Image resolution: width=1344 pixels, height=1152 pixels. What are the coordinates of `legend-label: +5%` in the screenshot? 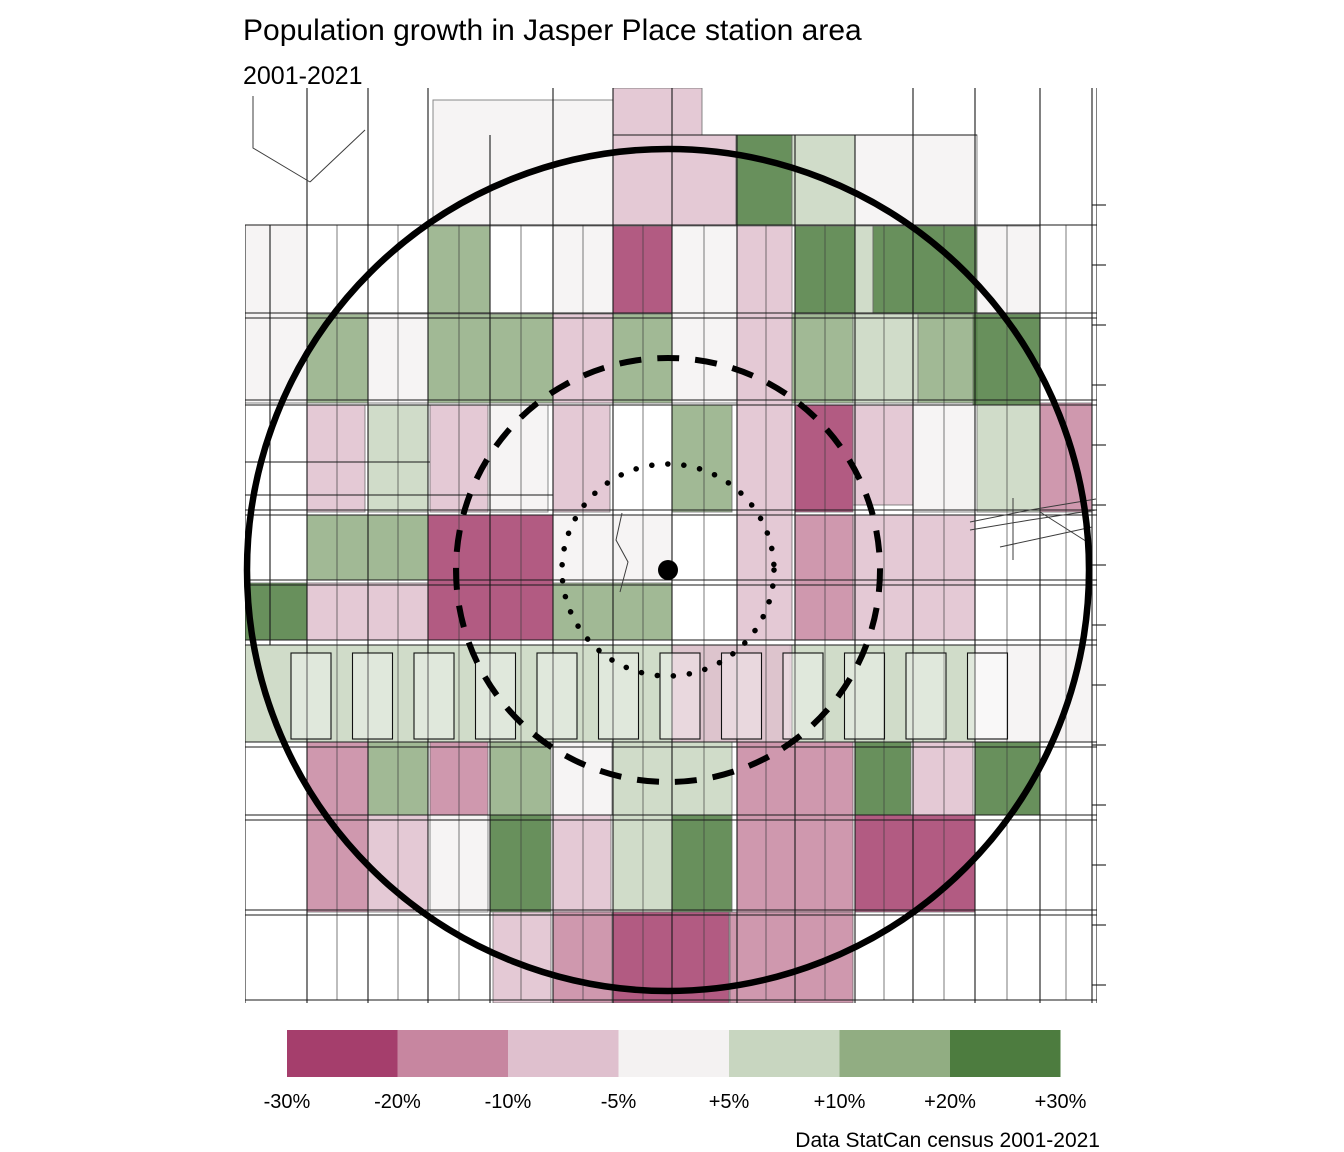 It's located at (729, 1102).